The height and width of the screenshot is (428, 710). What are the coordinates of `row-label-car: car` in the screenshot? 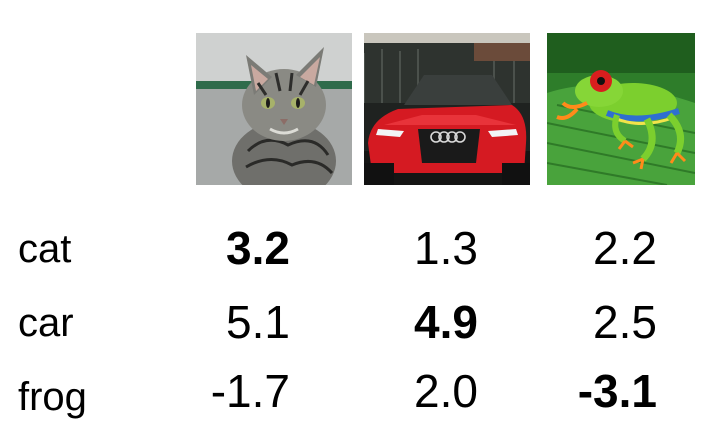 It's located at (46, 323).